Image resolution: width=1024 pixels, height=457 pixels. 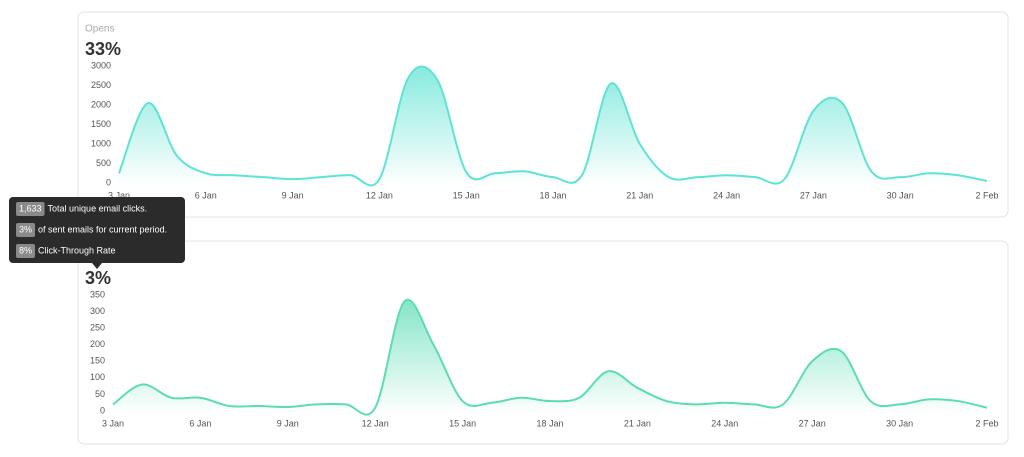 What do you see at coordinates (98, 278) in the screenshot?
I see `headline: 3%` at bounding box center [98, 278].